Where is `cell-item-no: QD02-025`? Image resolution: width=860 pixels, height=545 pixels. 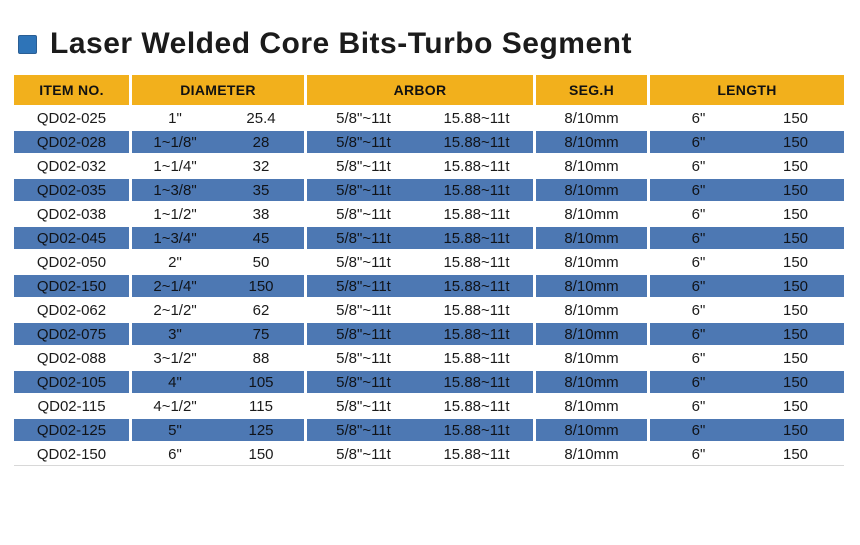 cell-item-no: QD02-025 is located at coordinates (71, 118).